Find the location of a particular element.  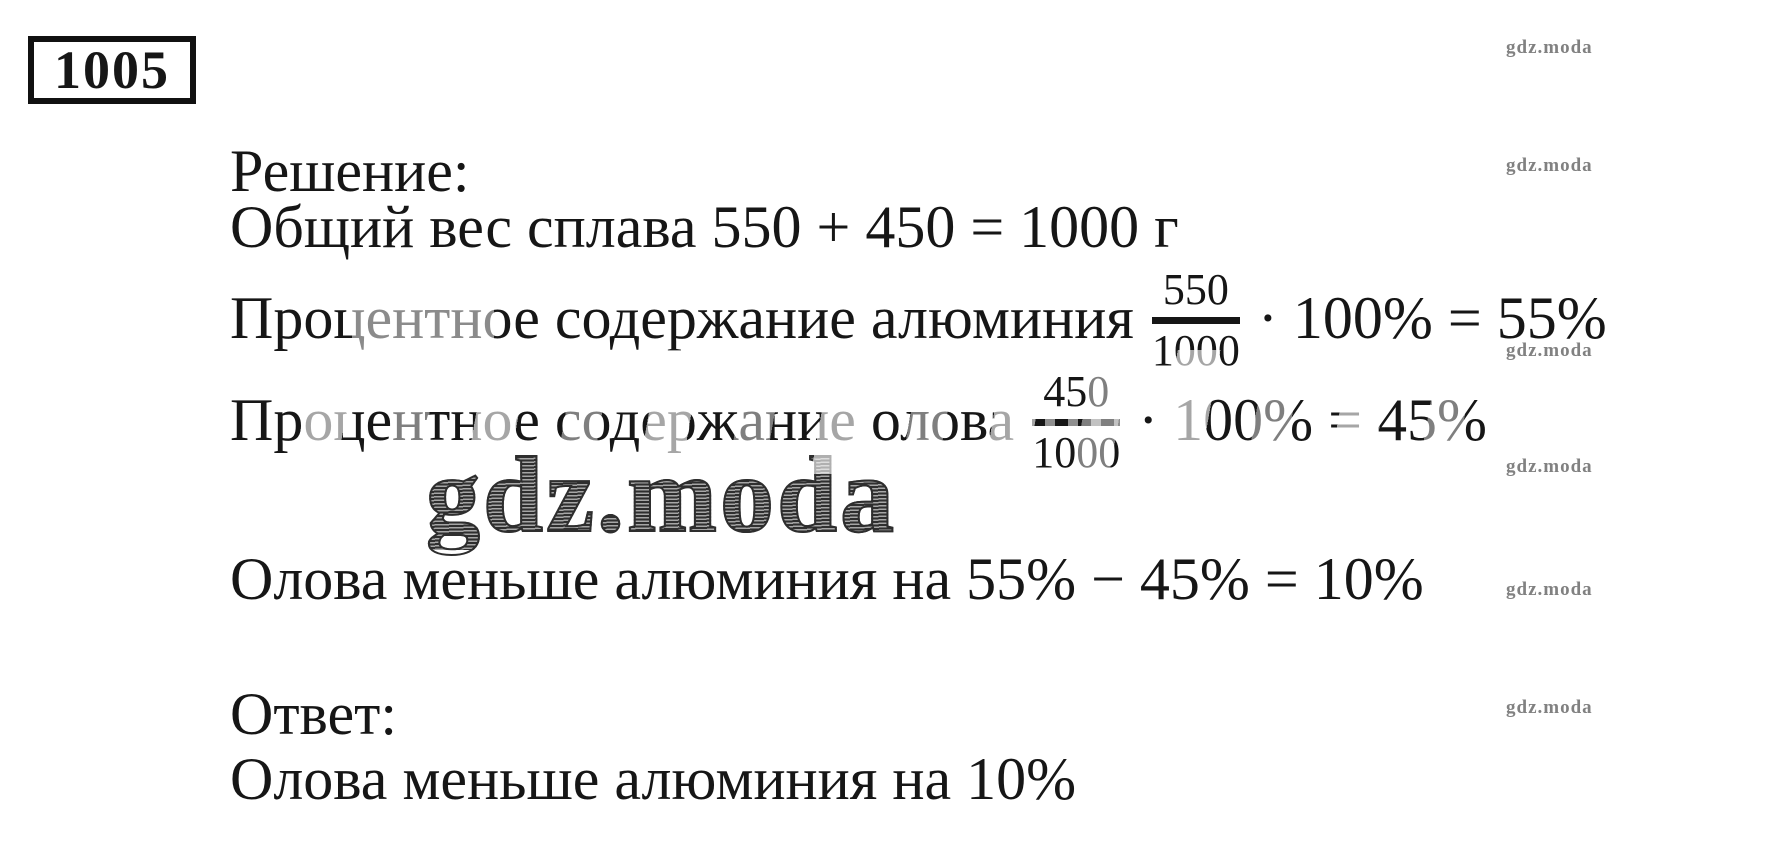

aluminum-line-result: · 100% = 55% is located at coordinates (1432, 317).